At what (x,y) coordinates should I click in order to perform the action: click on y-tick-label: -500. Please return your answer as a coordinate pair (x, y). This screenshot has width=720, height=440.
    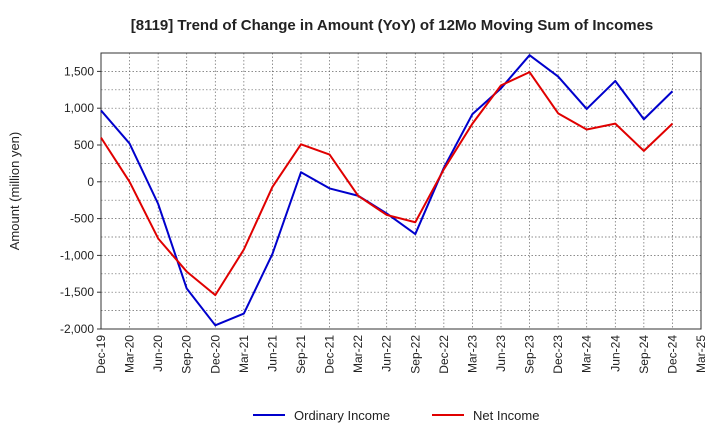
    Looking at the image, I should click on (82, 219).